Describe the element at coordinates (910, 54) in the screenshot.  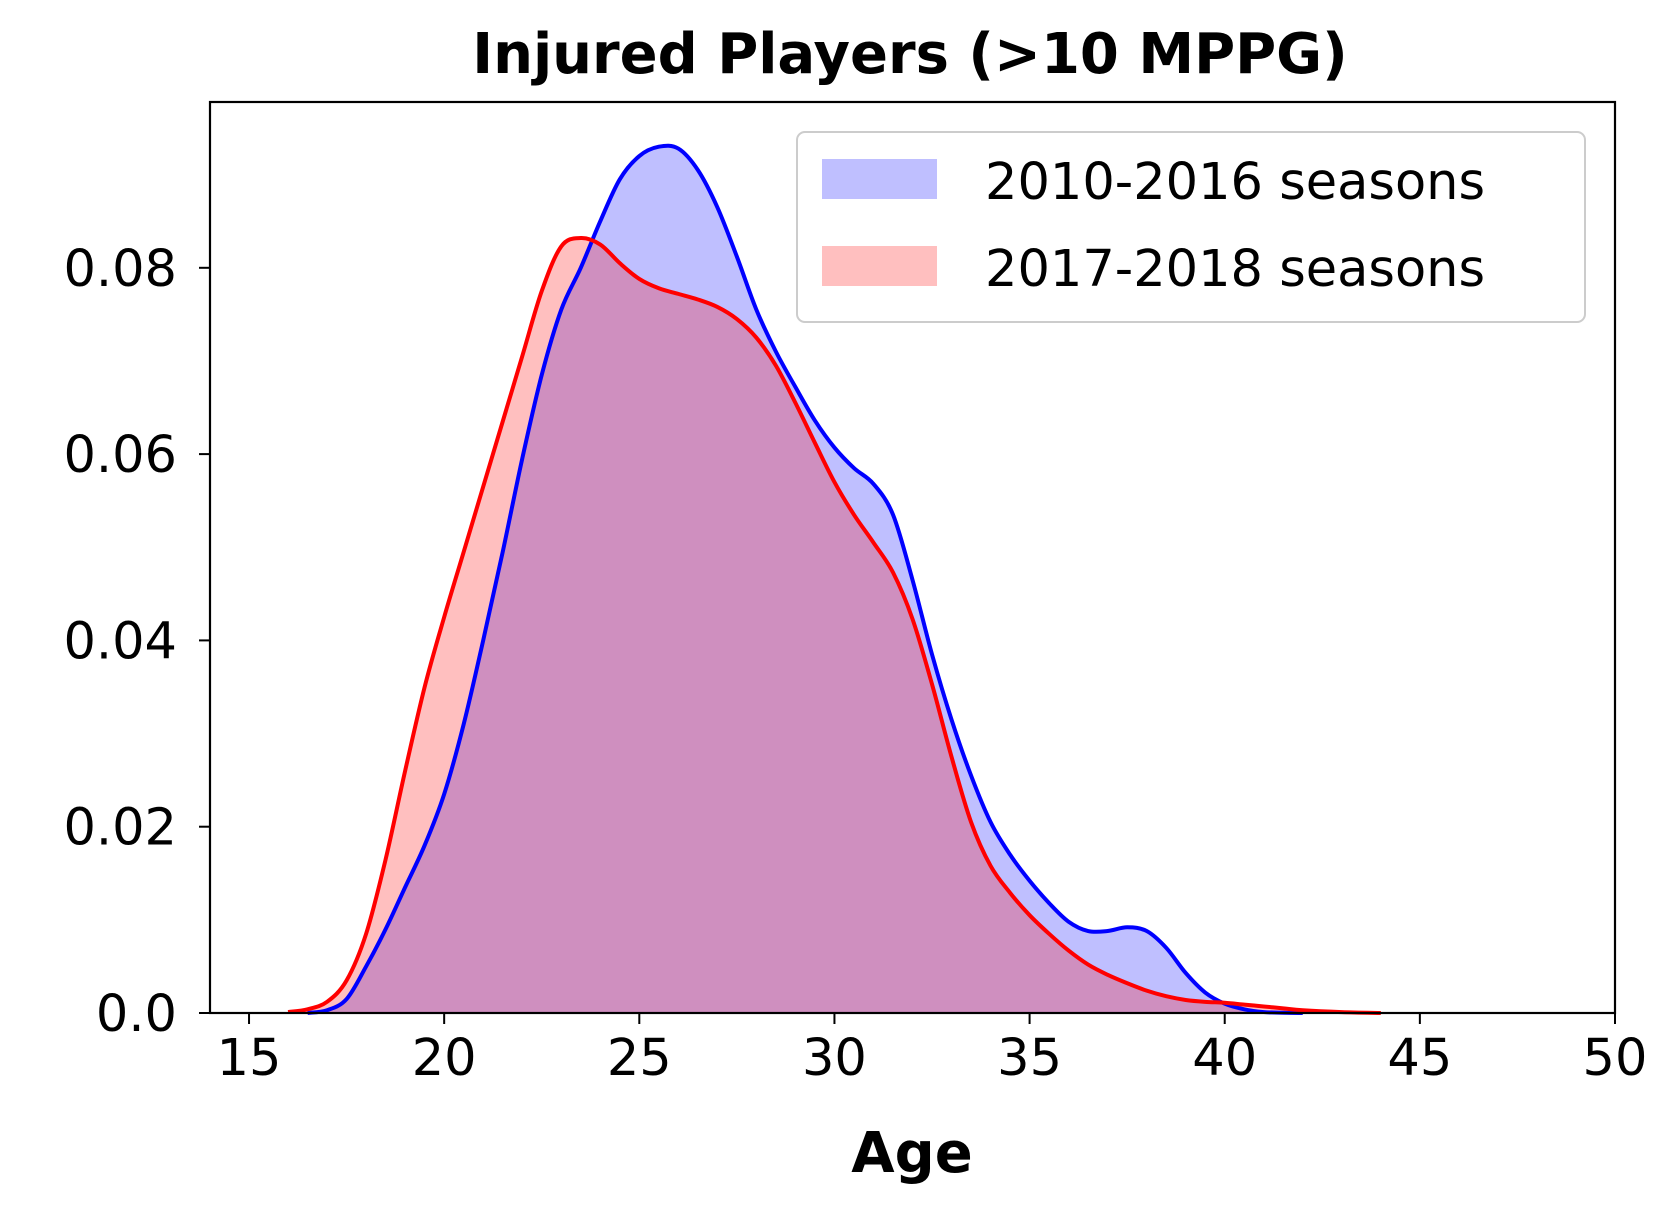
I see `chart-title: Injured Players (>10 MPPG)` at that location.